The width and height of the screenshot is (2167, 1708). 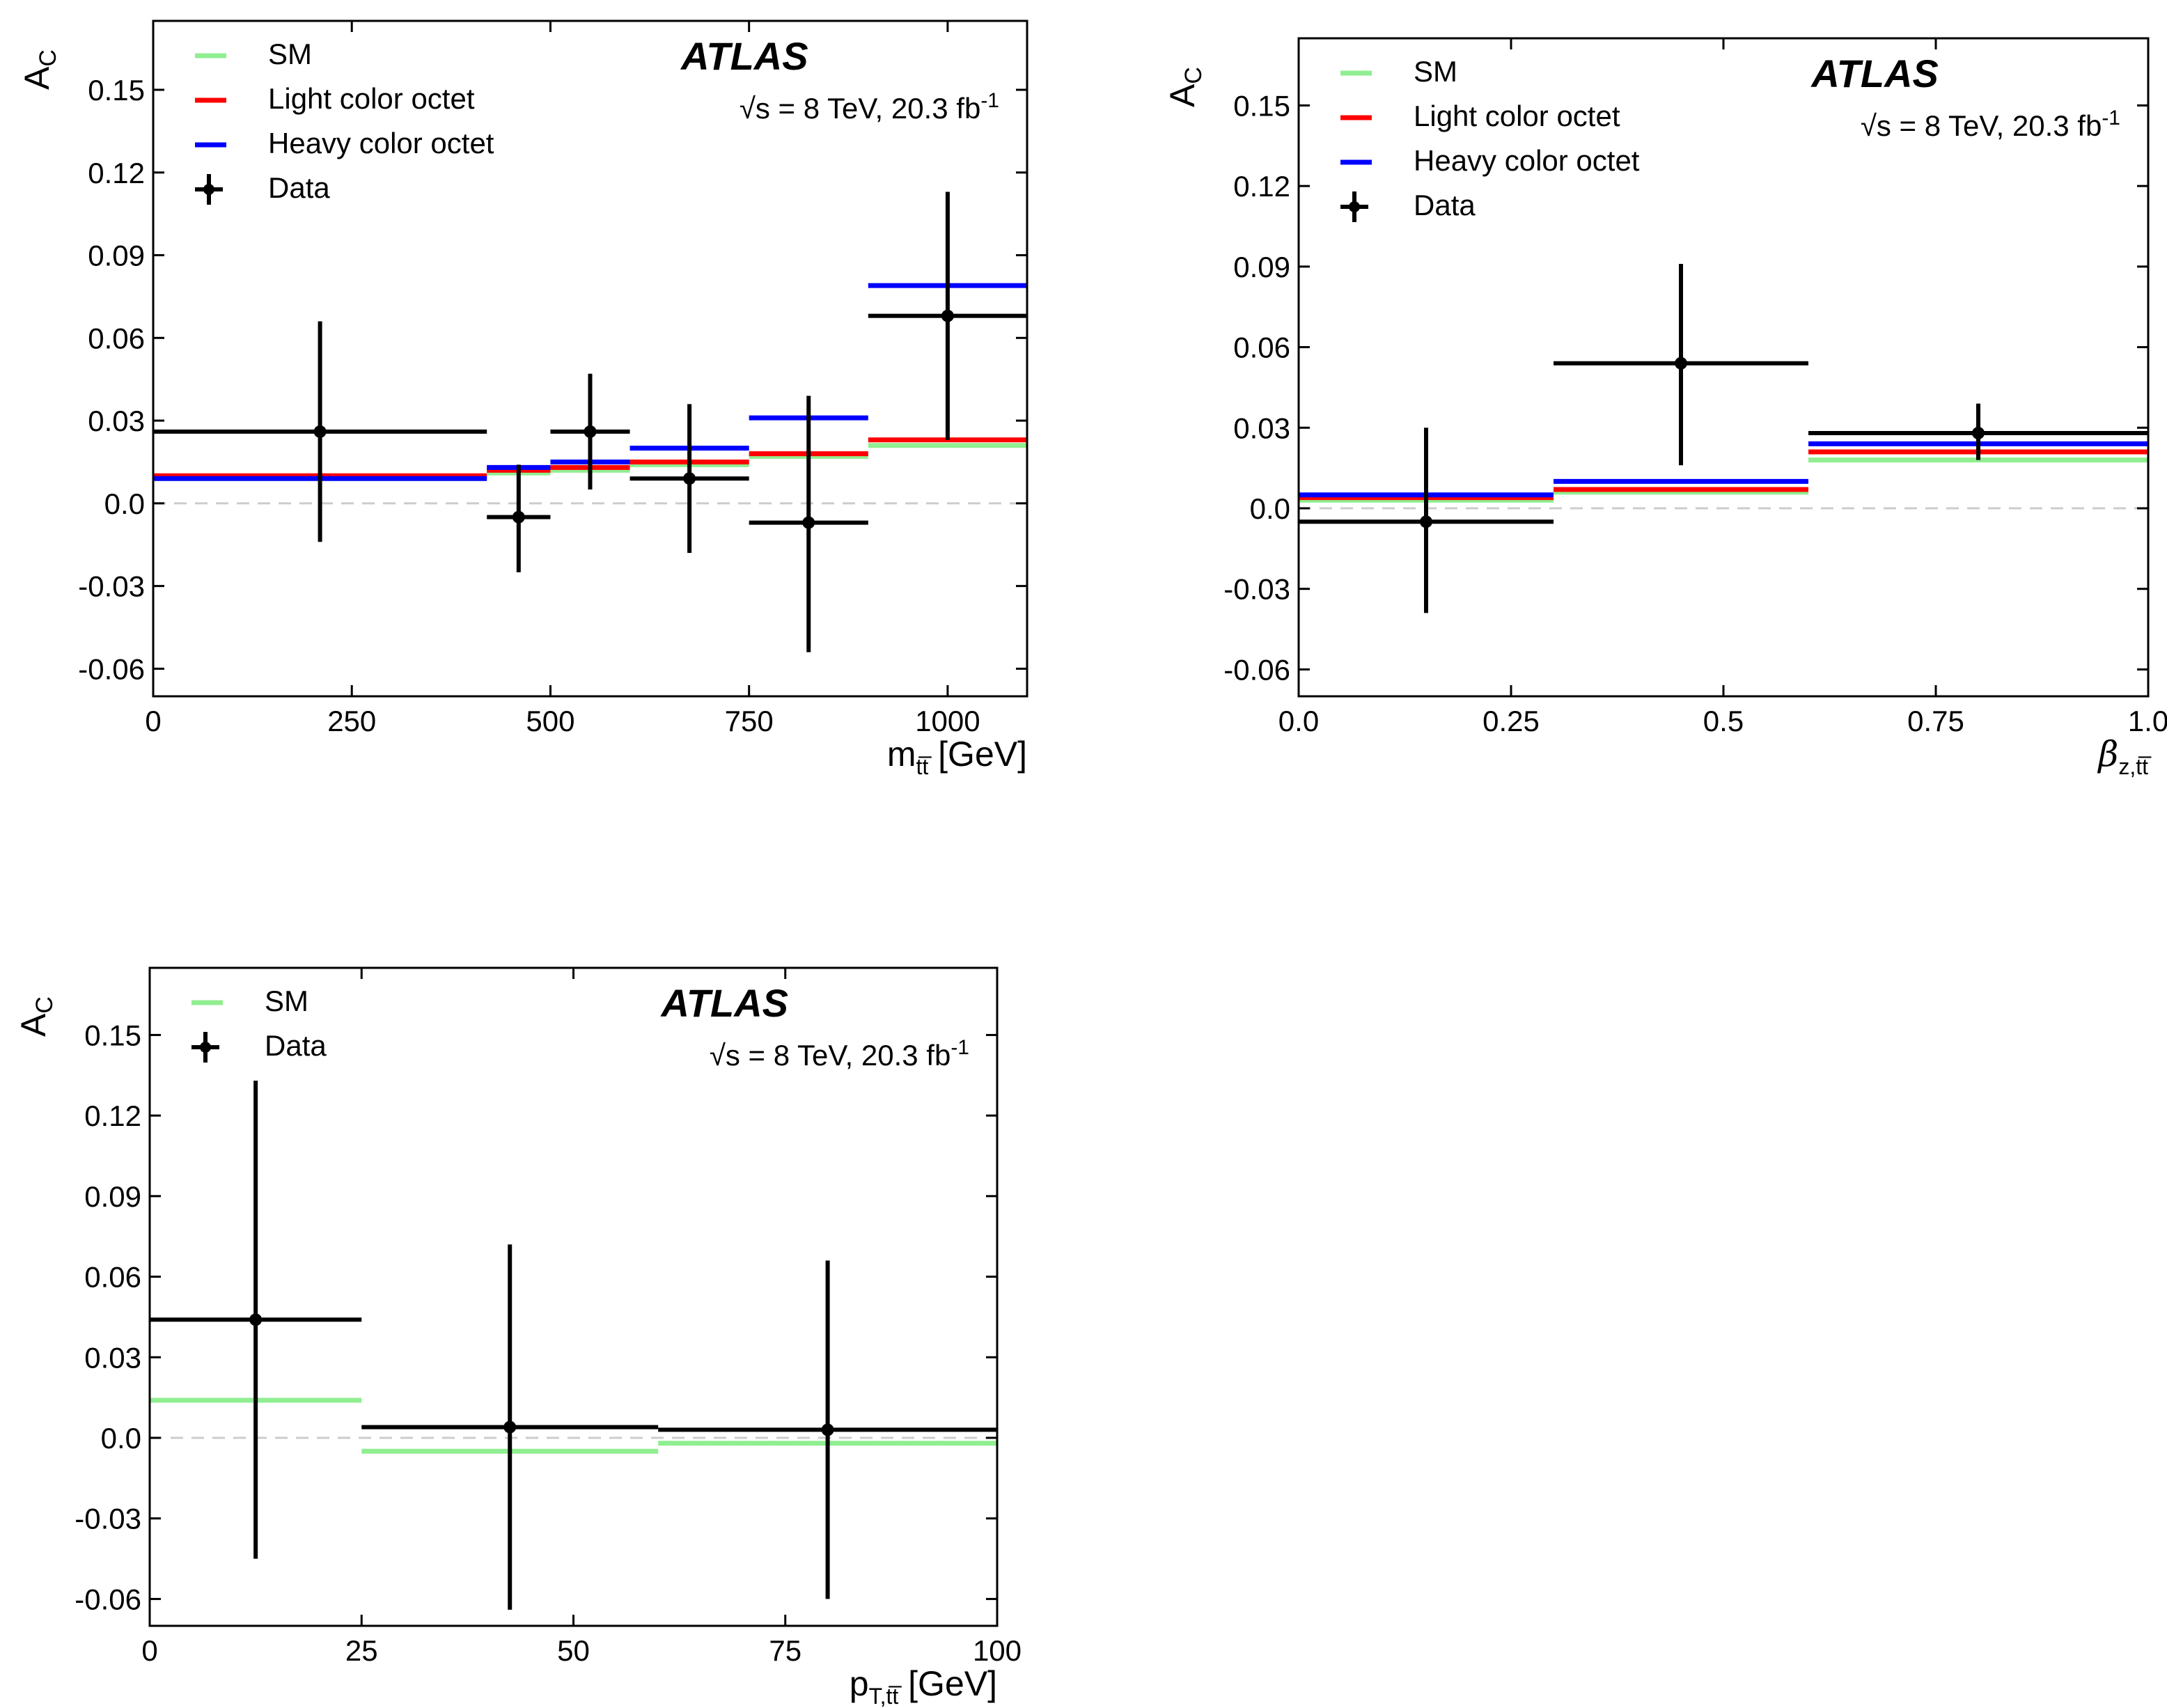 What do you see at coordinates (259, 1024) in the screenshot?
I see `legend: SM Data` at bounding box center [259, 1024].